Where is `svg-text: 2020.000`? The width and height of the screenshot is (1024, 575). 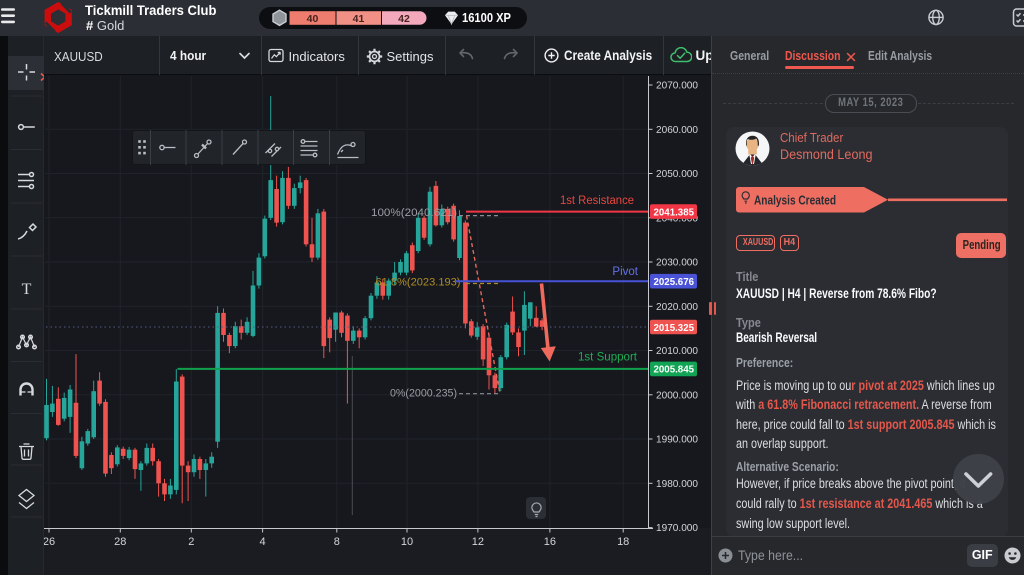
svg-text: 2020.000 is located at coordinates (677, 307).